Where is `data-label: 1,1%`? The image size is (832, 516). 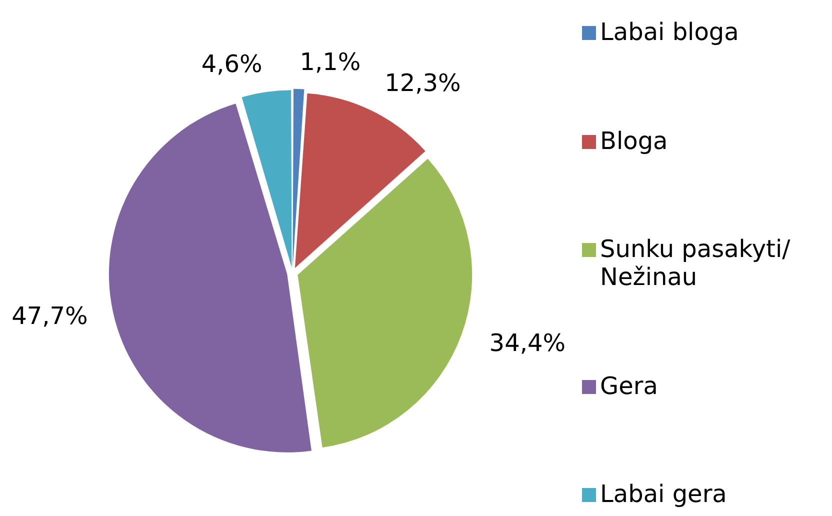 data-label: 1,1% is located at coordinates (330, 62).